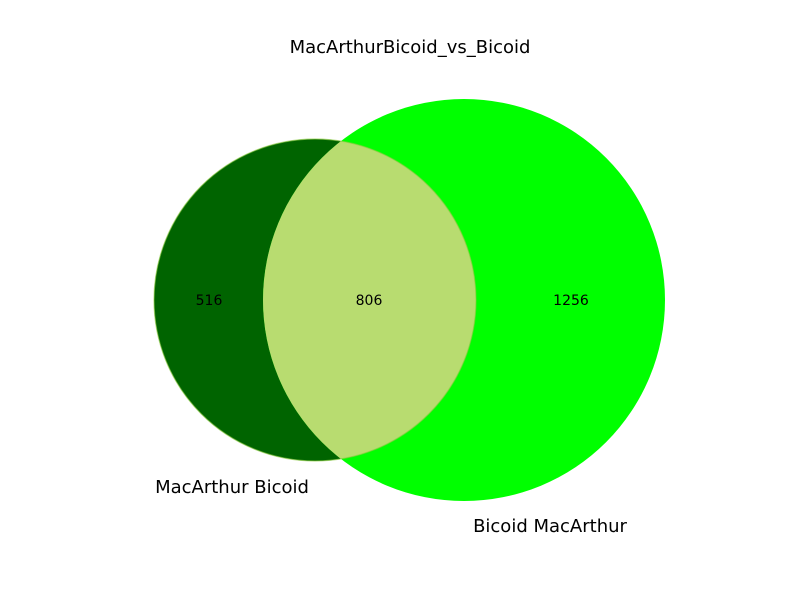 This screenshot has height=605, width=800. What do you see at coordinates (571, 301) in the screenshot?
I see `region-count-only-b: 1256` at bounding box center [571, 301].